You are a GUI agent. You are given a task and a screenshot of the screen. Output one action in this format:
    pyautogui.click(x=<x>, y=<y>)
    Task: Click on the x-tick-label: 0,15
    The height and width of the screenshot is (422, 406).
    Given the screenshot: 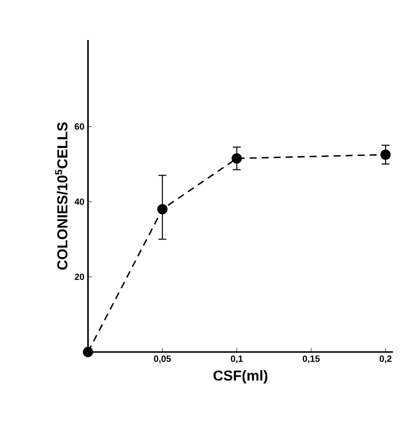 What is the action you would take?
    pyautogui.click(x=311, y=360)
    